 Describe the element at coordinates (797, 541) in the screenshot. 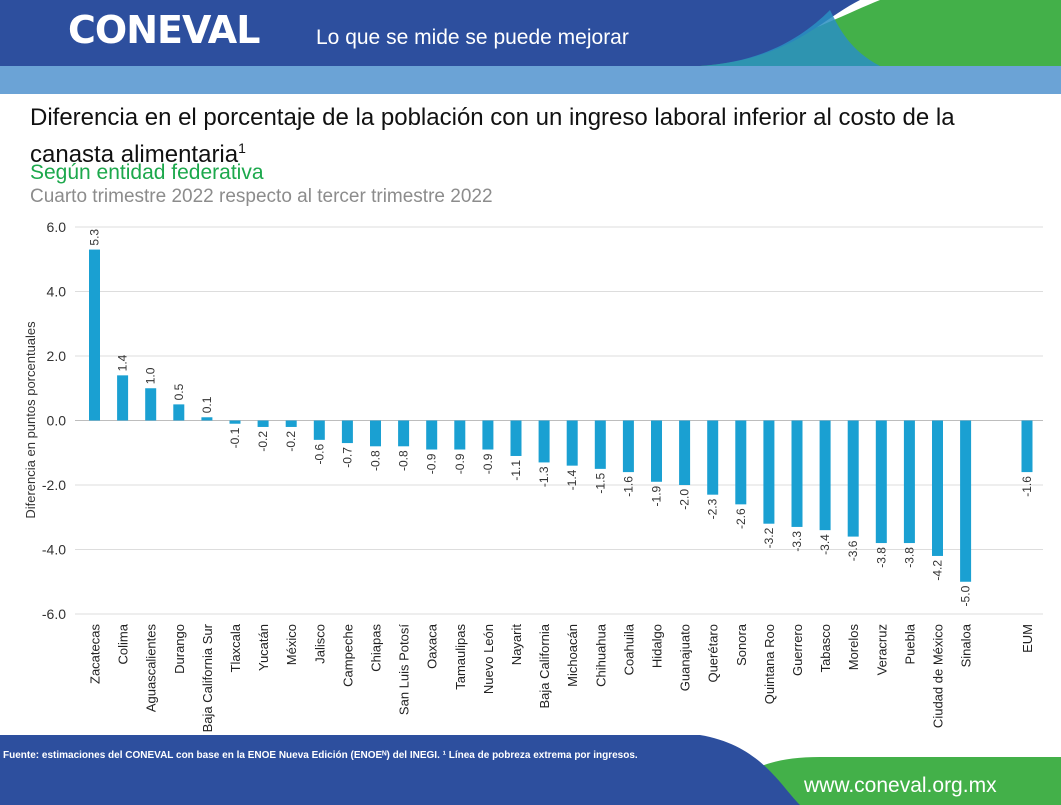

I see `data-label: -3.3` at that location.